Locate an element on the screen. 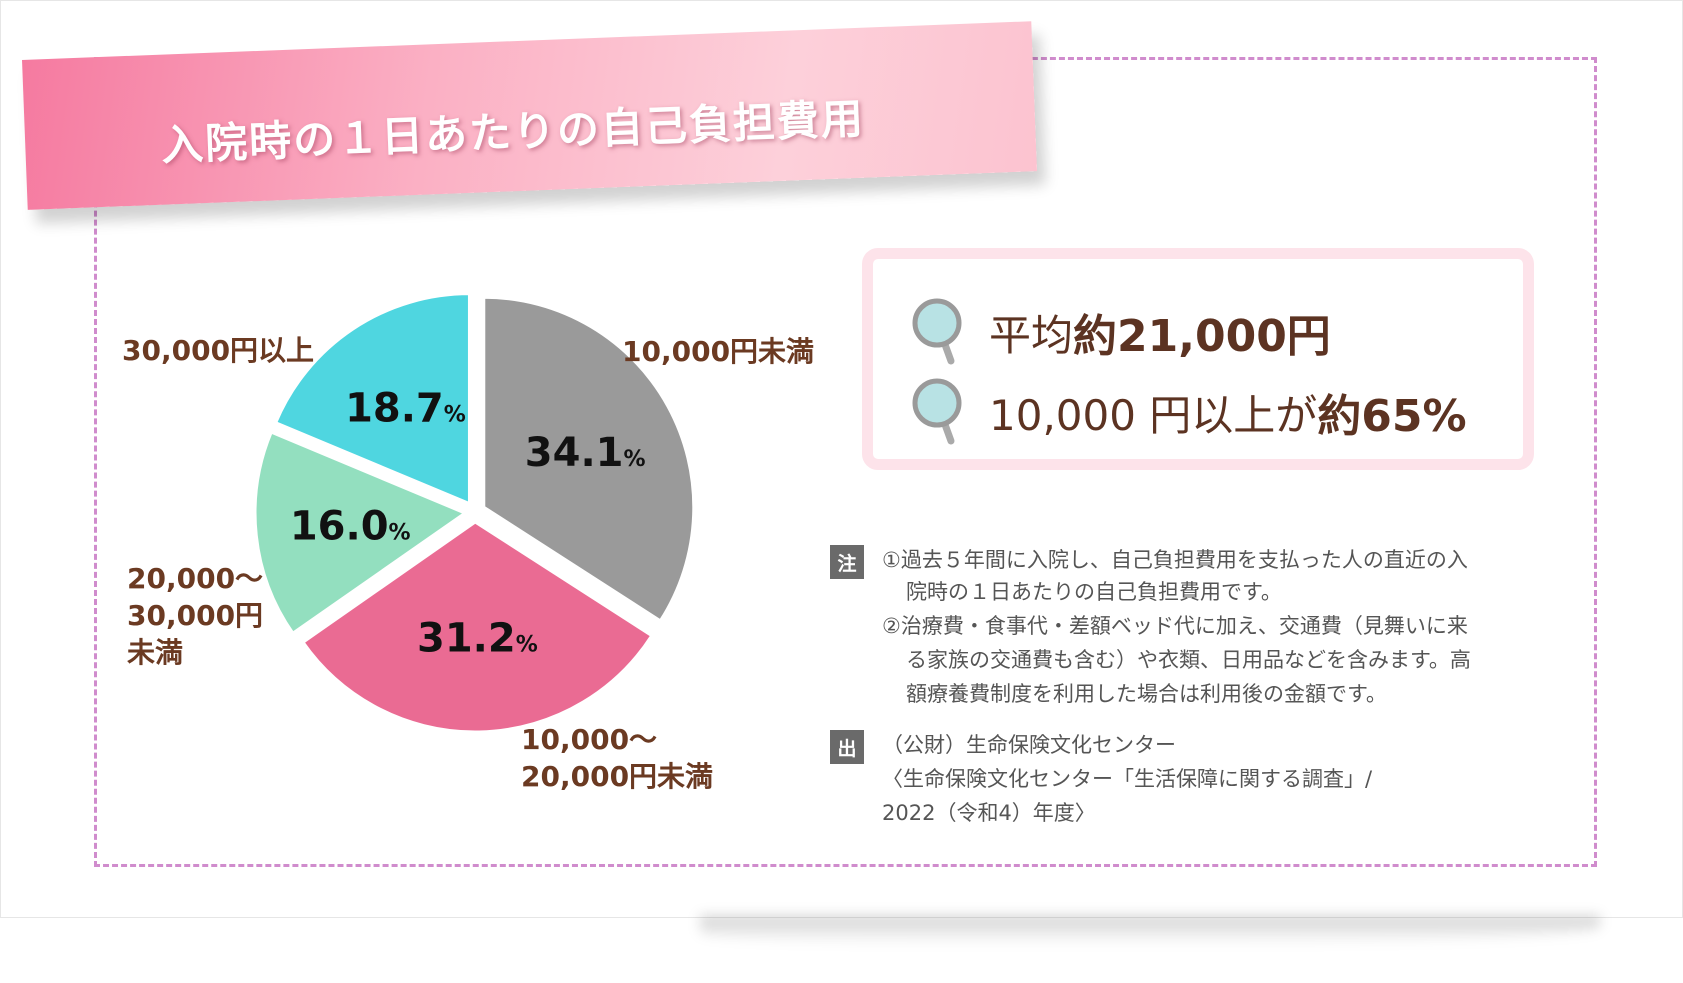  source-line: 2022（令和4）年度〉 is located at coordinates (989, 813).